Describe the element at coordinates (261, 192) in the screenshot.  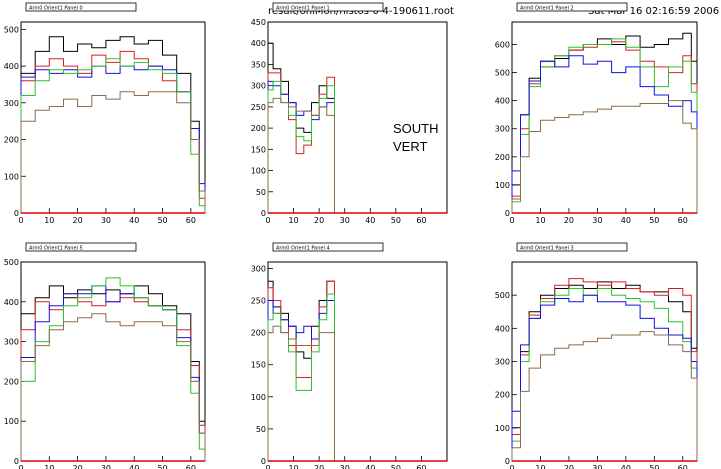
I see `y-tick-label: 50` at that location.